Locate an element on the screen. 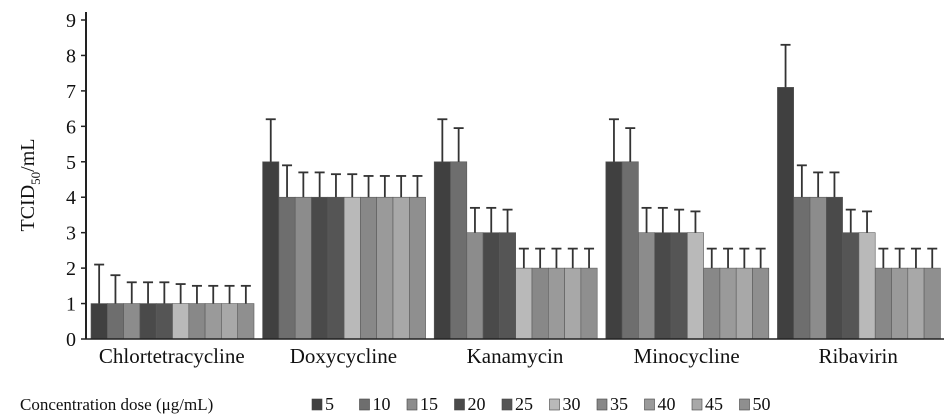 This screenshot has height=417, width=944. x-category-label: Ribavirin is located at coordinates (859, 356).